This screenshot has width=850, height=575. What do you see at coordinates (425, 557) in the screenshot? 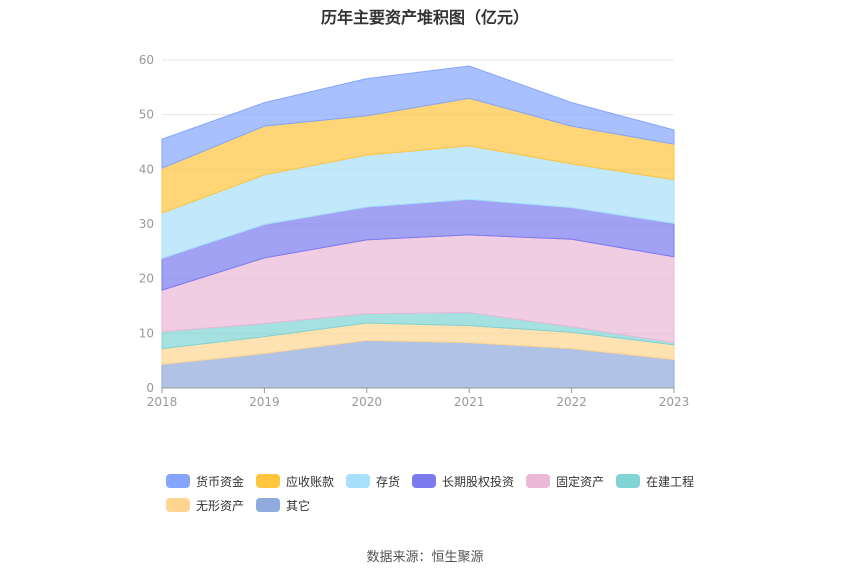
I see `data-source: 数据来源：恒生聚源` at bounding box center [425, 557].